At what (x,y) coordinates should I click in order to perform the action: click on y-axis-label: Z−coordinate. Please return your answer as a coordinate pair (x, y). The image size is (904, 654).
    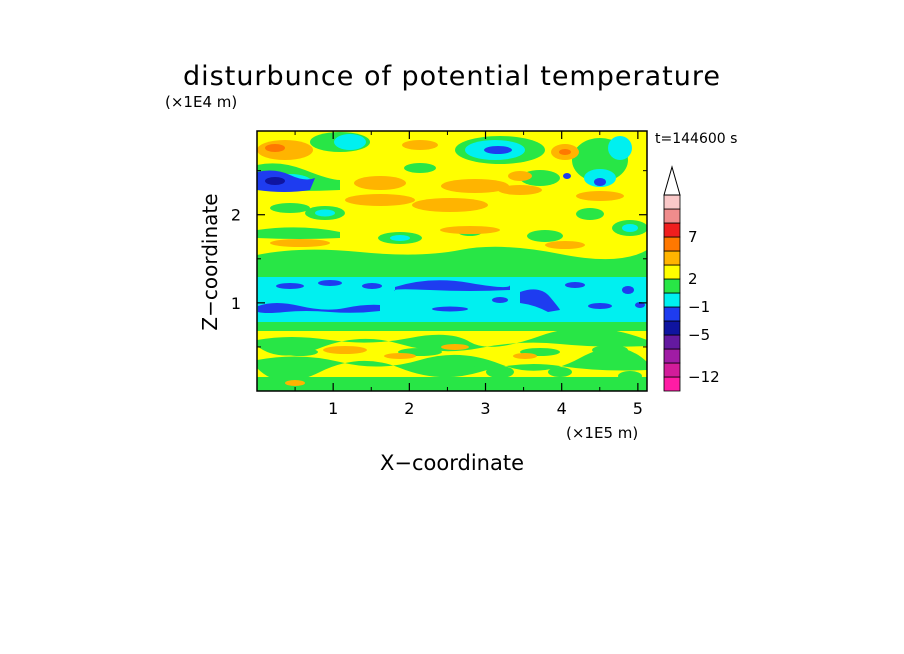
    Looking at the image, I should click on (210, 261).